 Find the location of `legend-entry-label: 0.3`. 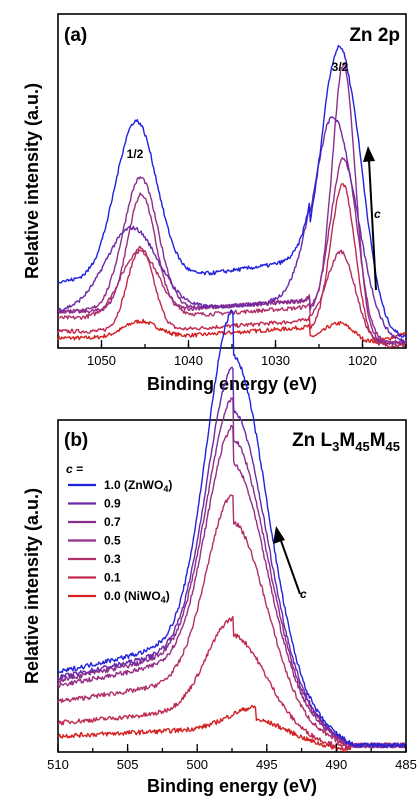

legend-entry-label: 0.3 is located at coordinates (112, 559).